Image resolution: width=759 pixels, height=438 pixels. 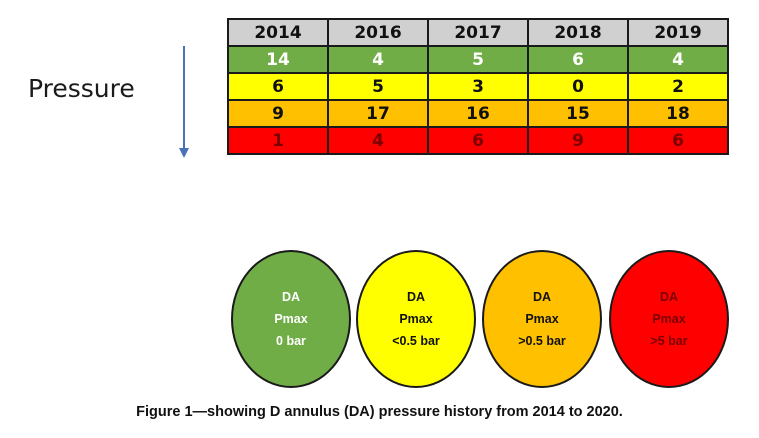 What do you see at coordinates (378, 113) in the screenshot?
I see `table-cell: 17` at bounding box center [378, 113].